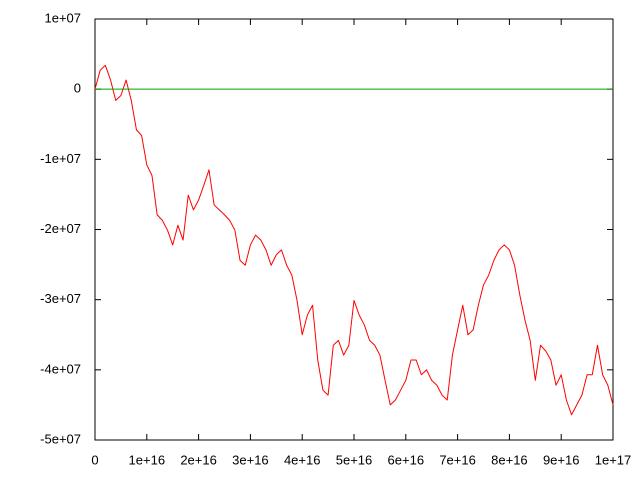  What do you see at coordinates (60, 368) in the screenshot?
I see `y-tick-label: -4e+07` at bounding box center [60, 368].